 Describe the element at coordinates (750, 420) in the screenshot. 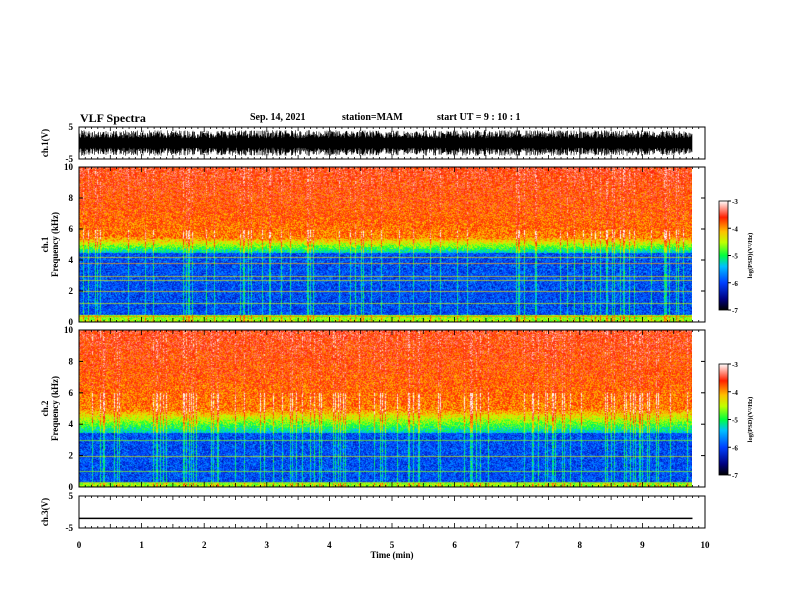

I see `ch2-colorbar-label: log(PSD)(V²/Hz)` at that location.